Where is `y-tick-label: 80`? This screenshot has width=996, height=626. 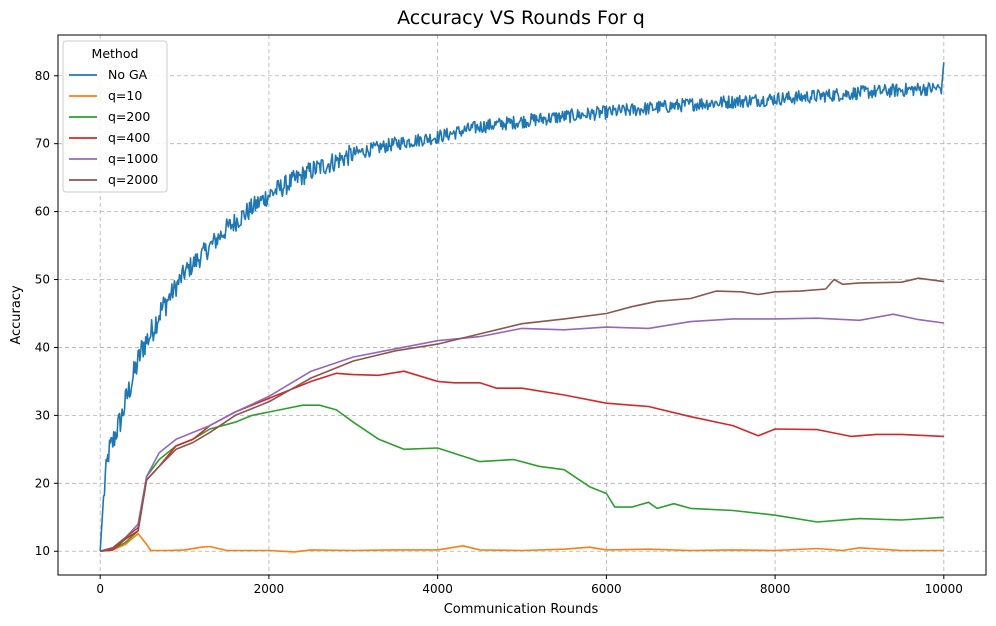
y-tick-label: 80 is located at coordinates (42, 76).